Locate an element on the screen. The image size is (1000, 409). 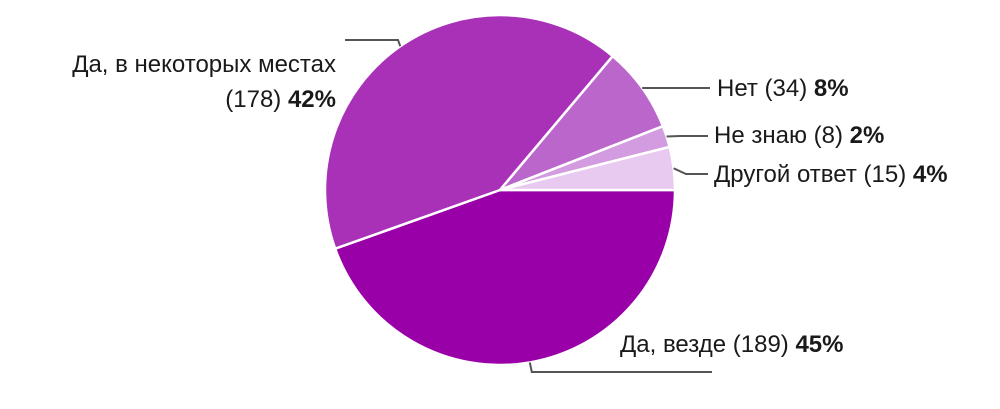
label-net: Нет (34) 8% is located at coordinates (783, 88).